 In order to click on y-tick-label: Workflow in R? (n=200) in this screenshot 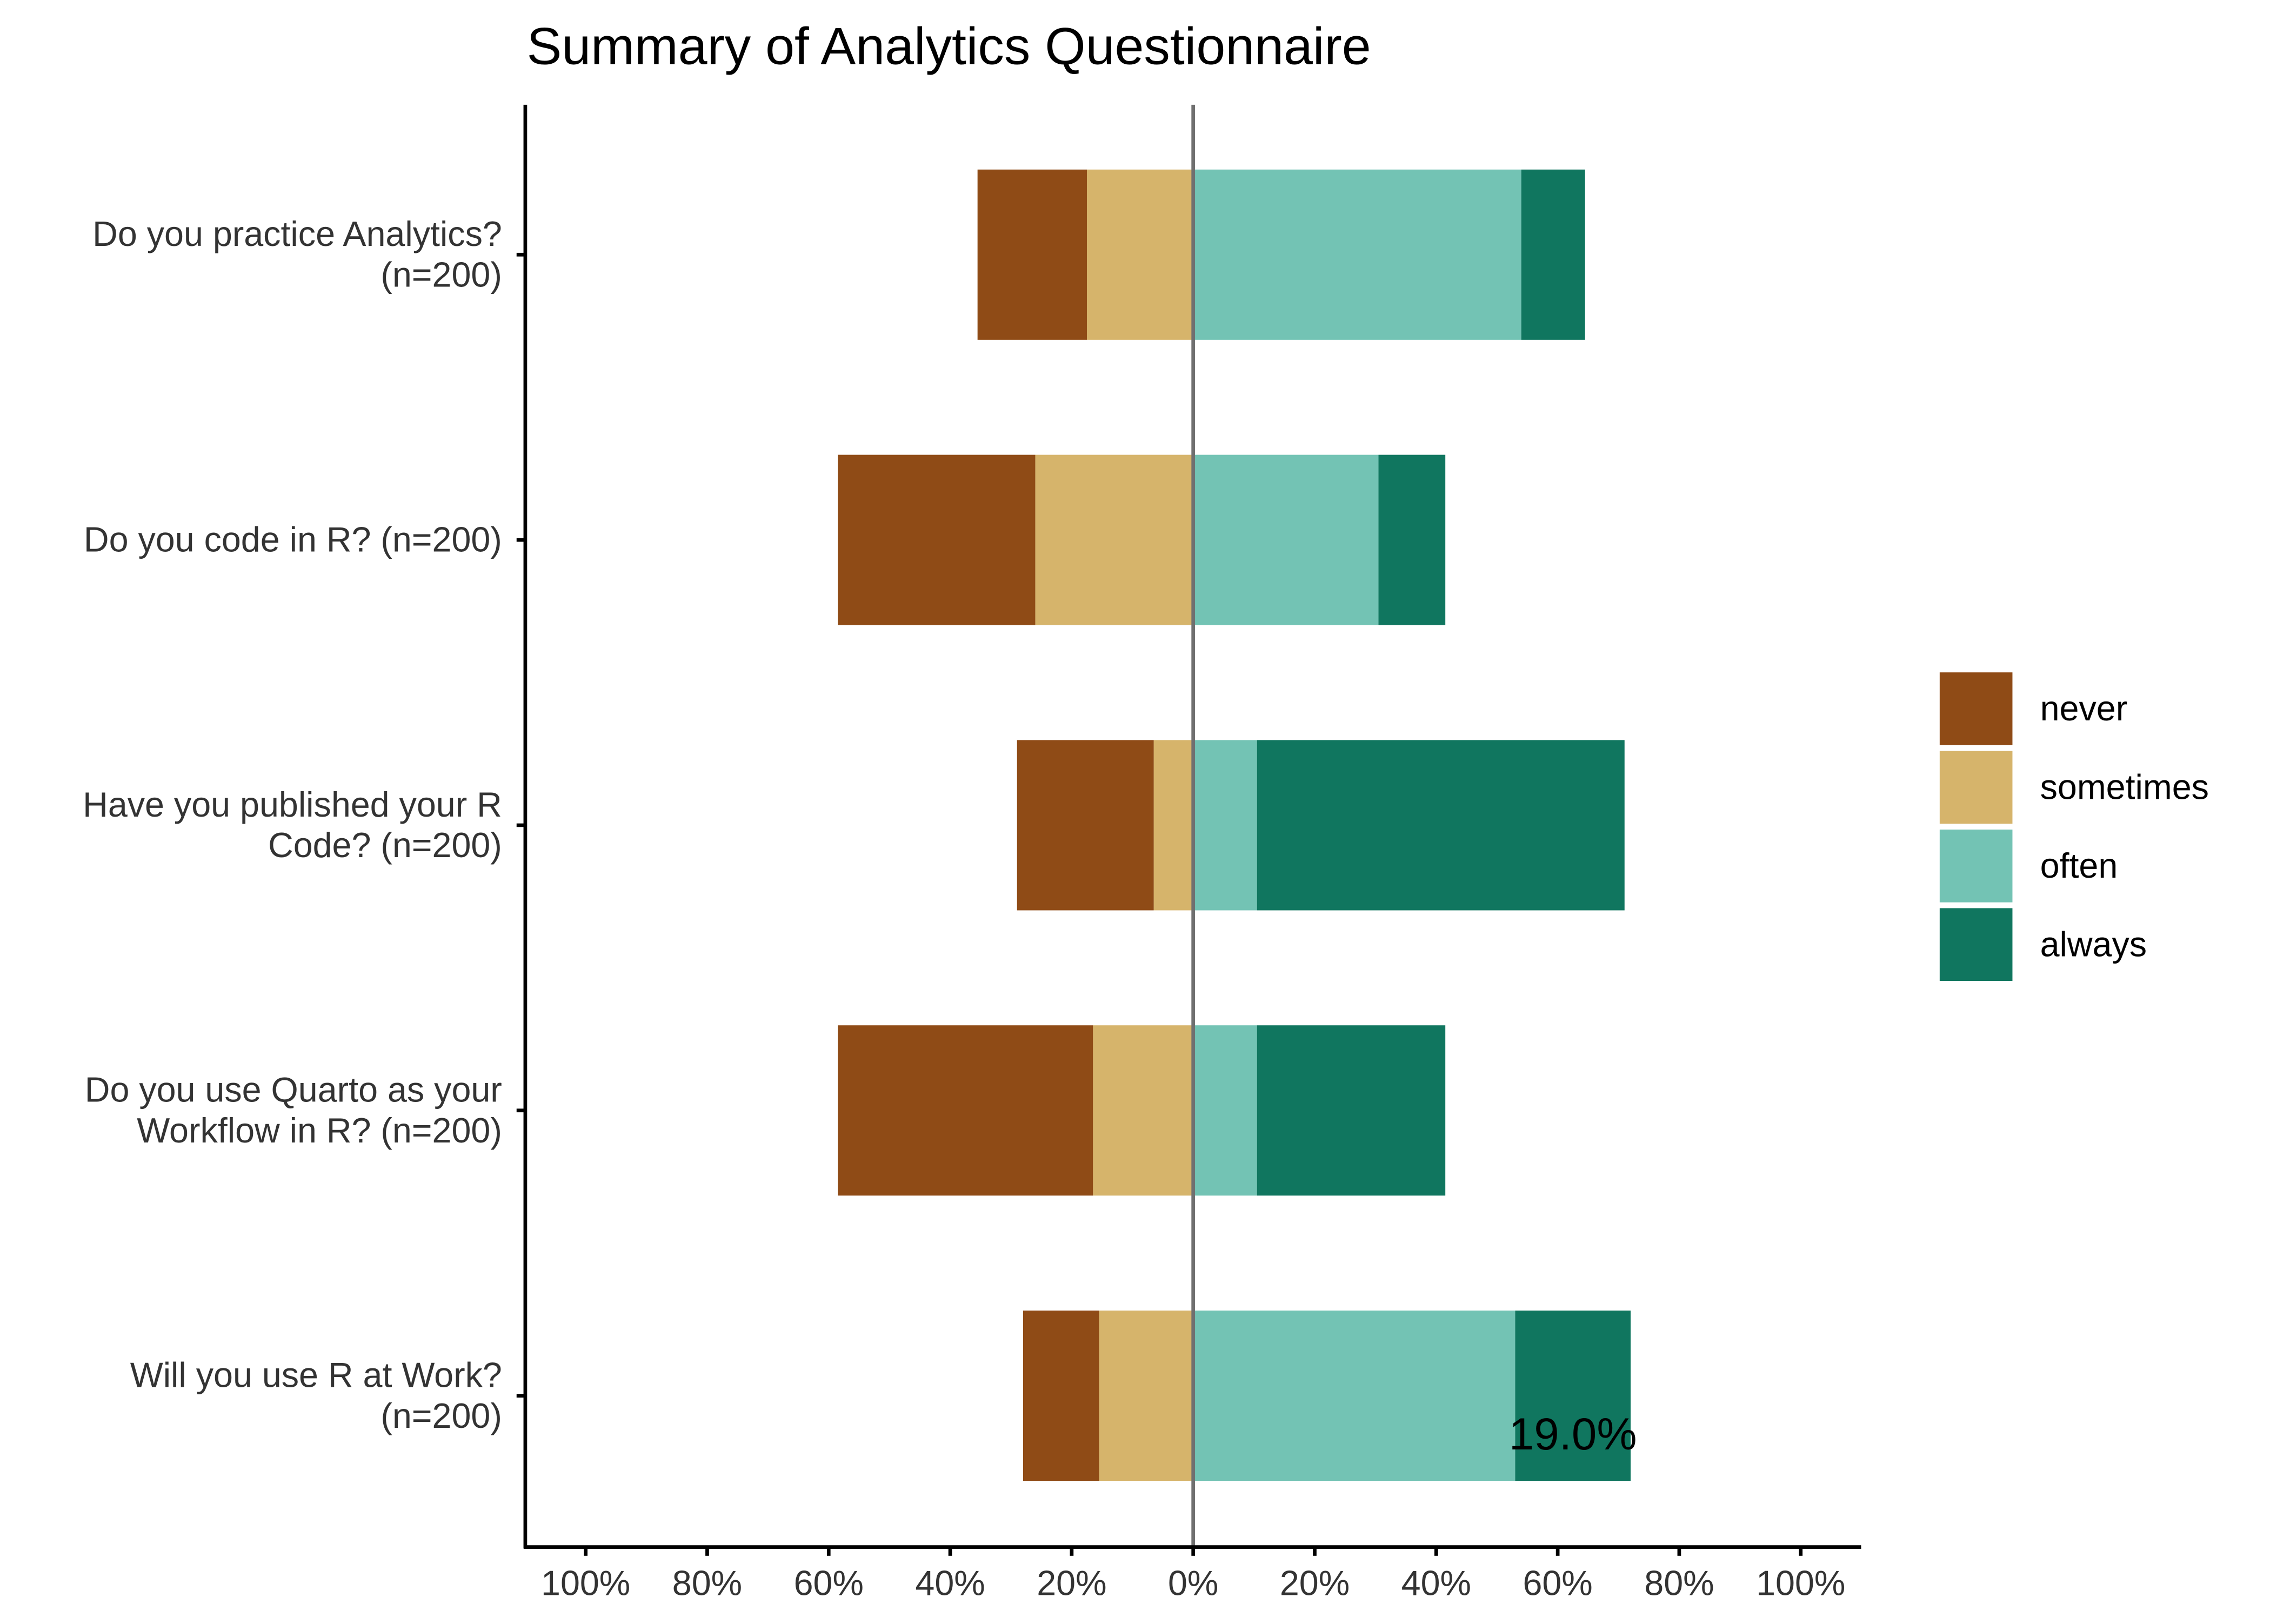, I will do `click(319, 1130)`.